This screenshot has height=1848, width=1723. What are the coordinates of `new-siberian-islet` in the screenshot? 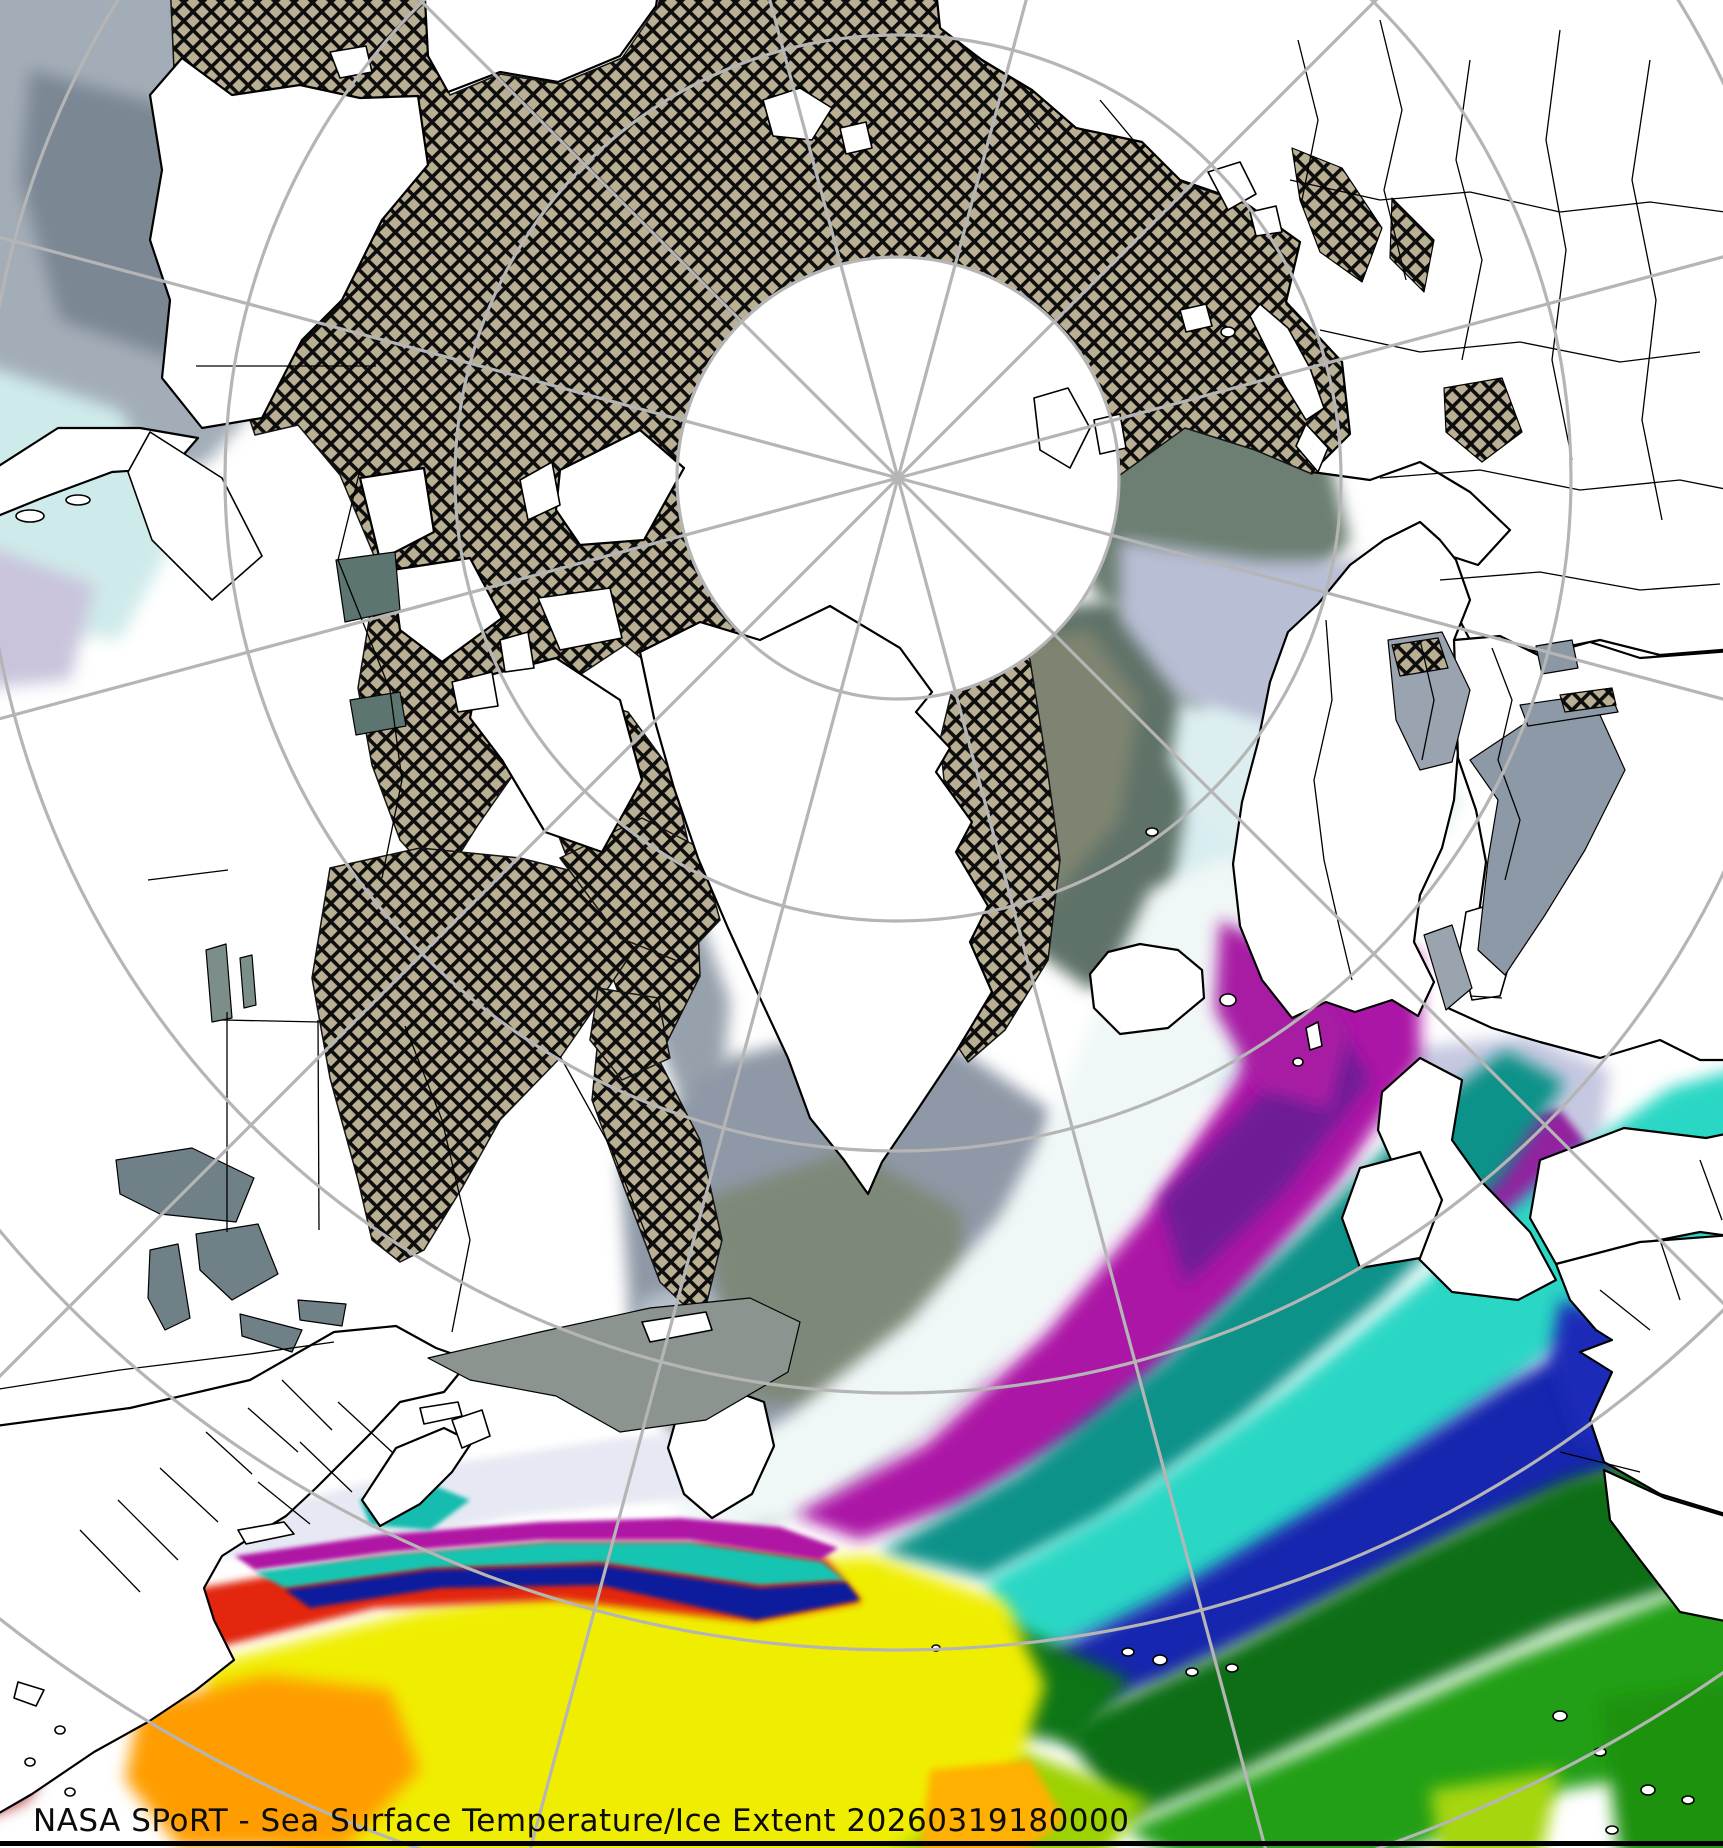 It's located at (856, 138).